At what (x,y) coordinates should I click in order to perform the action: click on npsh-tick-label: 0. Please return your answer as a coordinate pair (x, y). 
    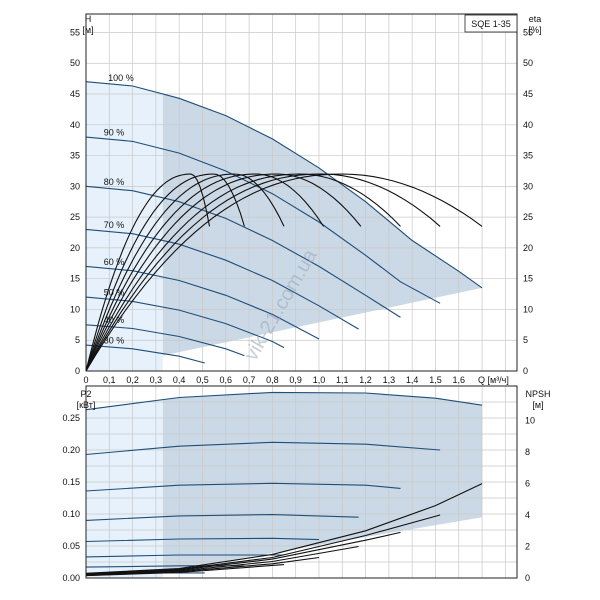
    Looking at the image, I should click on (527, 578).